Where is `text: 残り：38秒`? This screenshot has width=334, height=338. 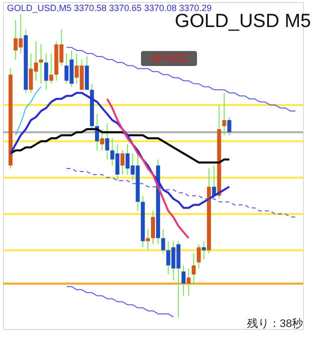 text: 残り：38秒 is located at coordinates (274, 323).